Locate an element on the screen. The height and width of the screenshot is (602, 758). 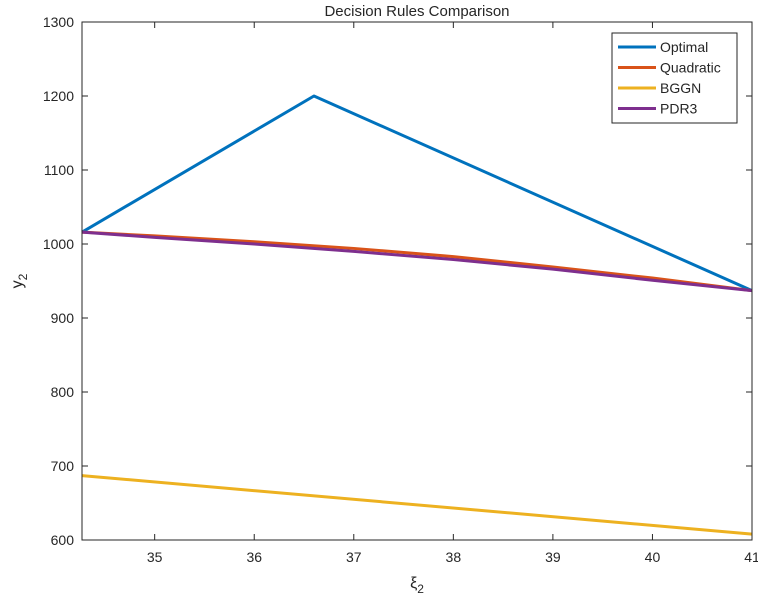
legend-entry-optimal: Optimal is located at coordinates (663, 47).